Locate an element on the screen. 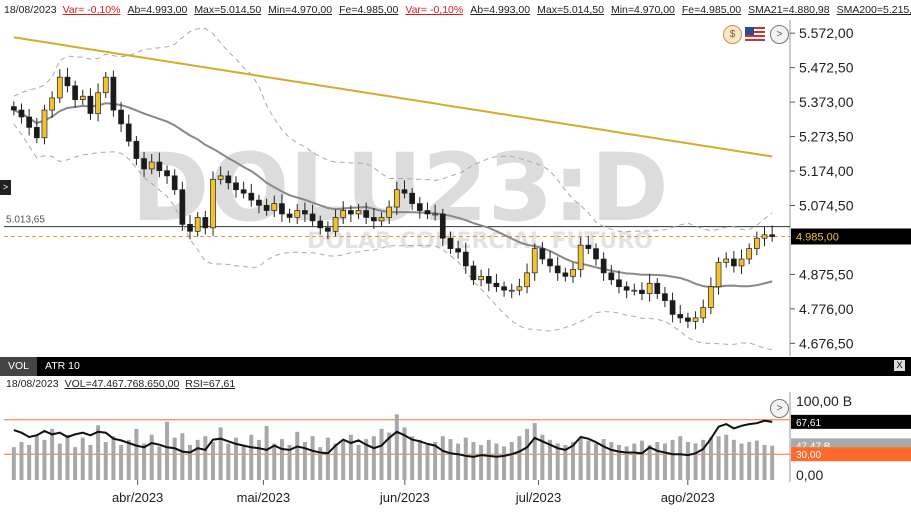  reference-label: 5.013,65 is located at coordinates (25, 220).